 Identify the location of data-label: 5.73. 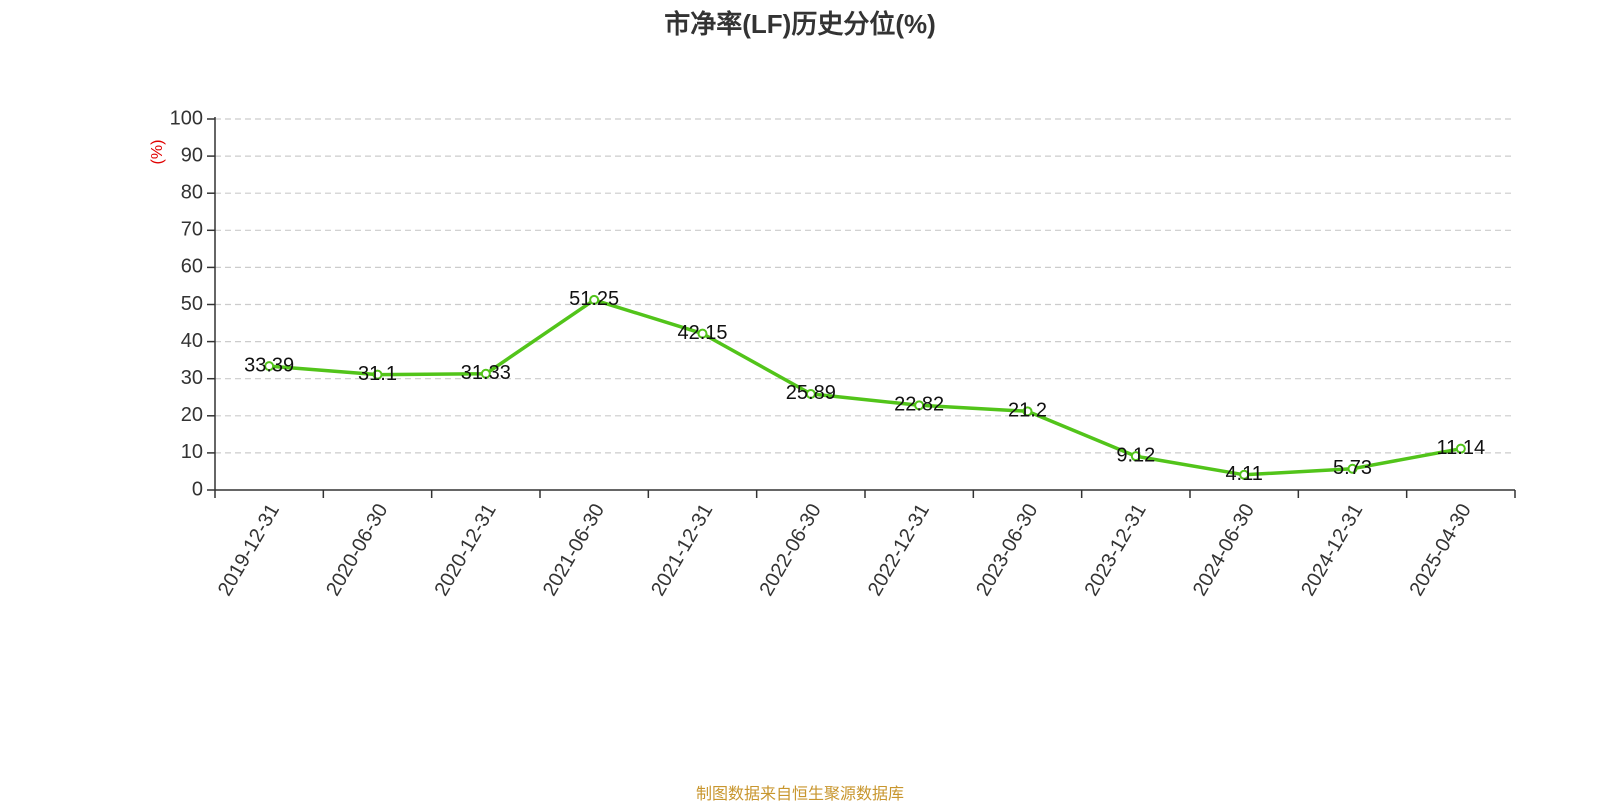
(1352, 468).